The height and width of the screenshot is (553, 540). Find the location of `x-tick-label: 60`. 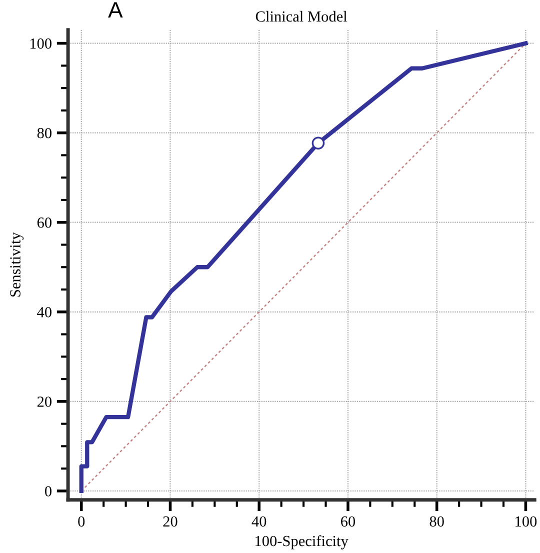

x-tick-label: 60 is located at coordinates (348, 521).